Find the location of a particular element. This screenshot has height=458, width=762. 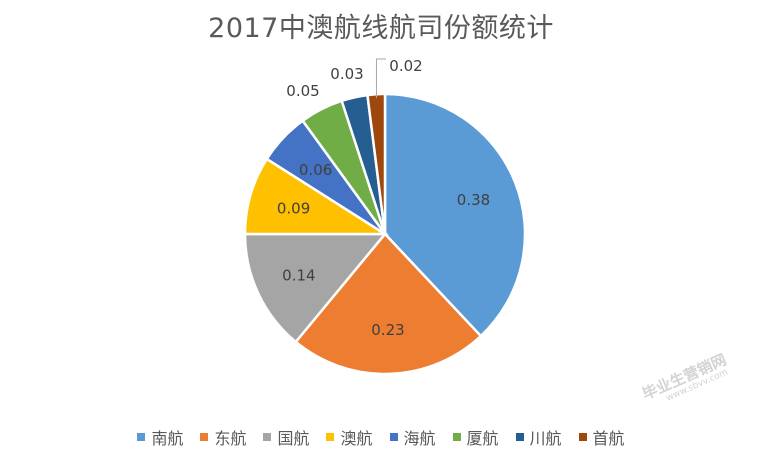

legend-label: 首航 is located at coordinates (608, 438).